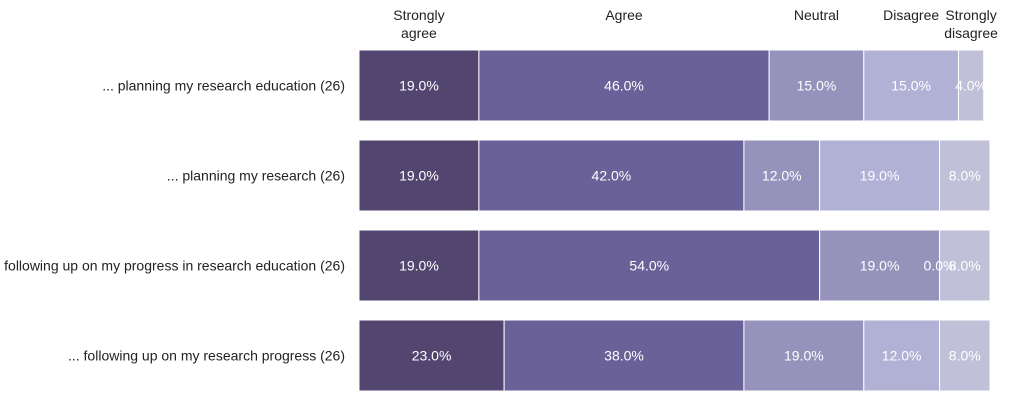  I want to click on data-label: 38.0%, so click(624, 356).